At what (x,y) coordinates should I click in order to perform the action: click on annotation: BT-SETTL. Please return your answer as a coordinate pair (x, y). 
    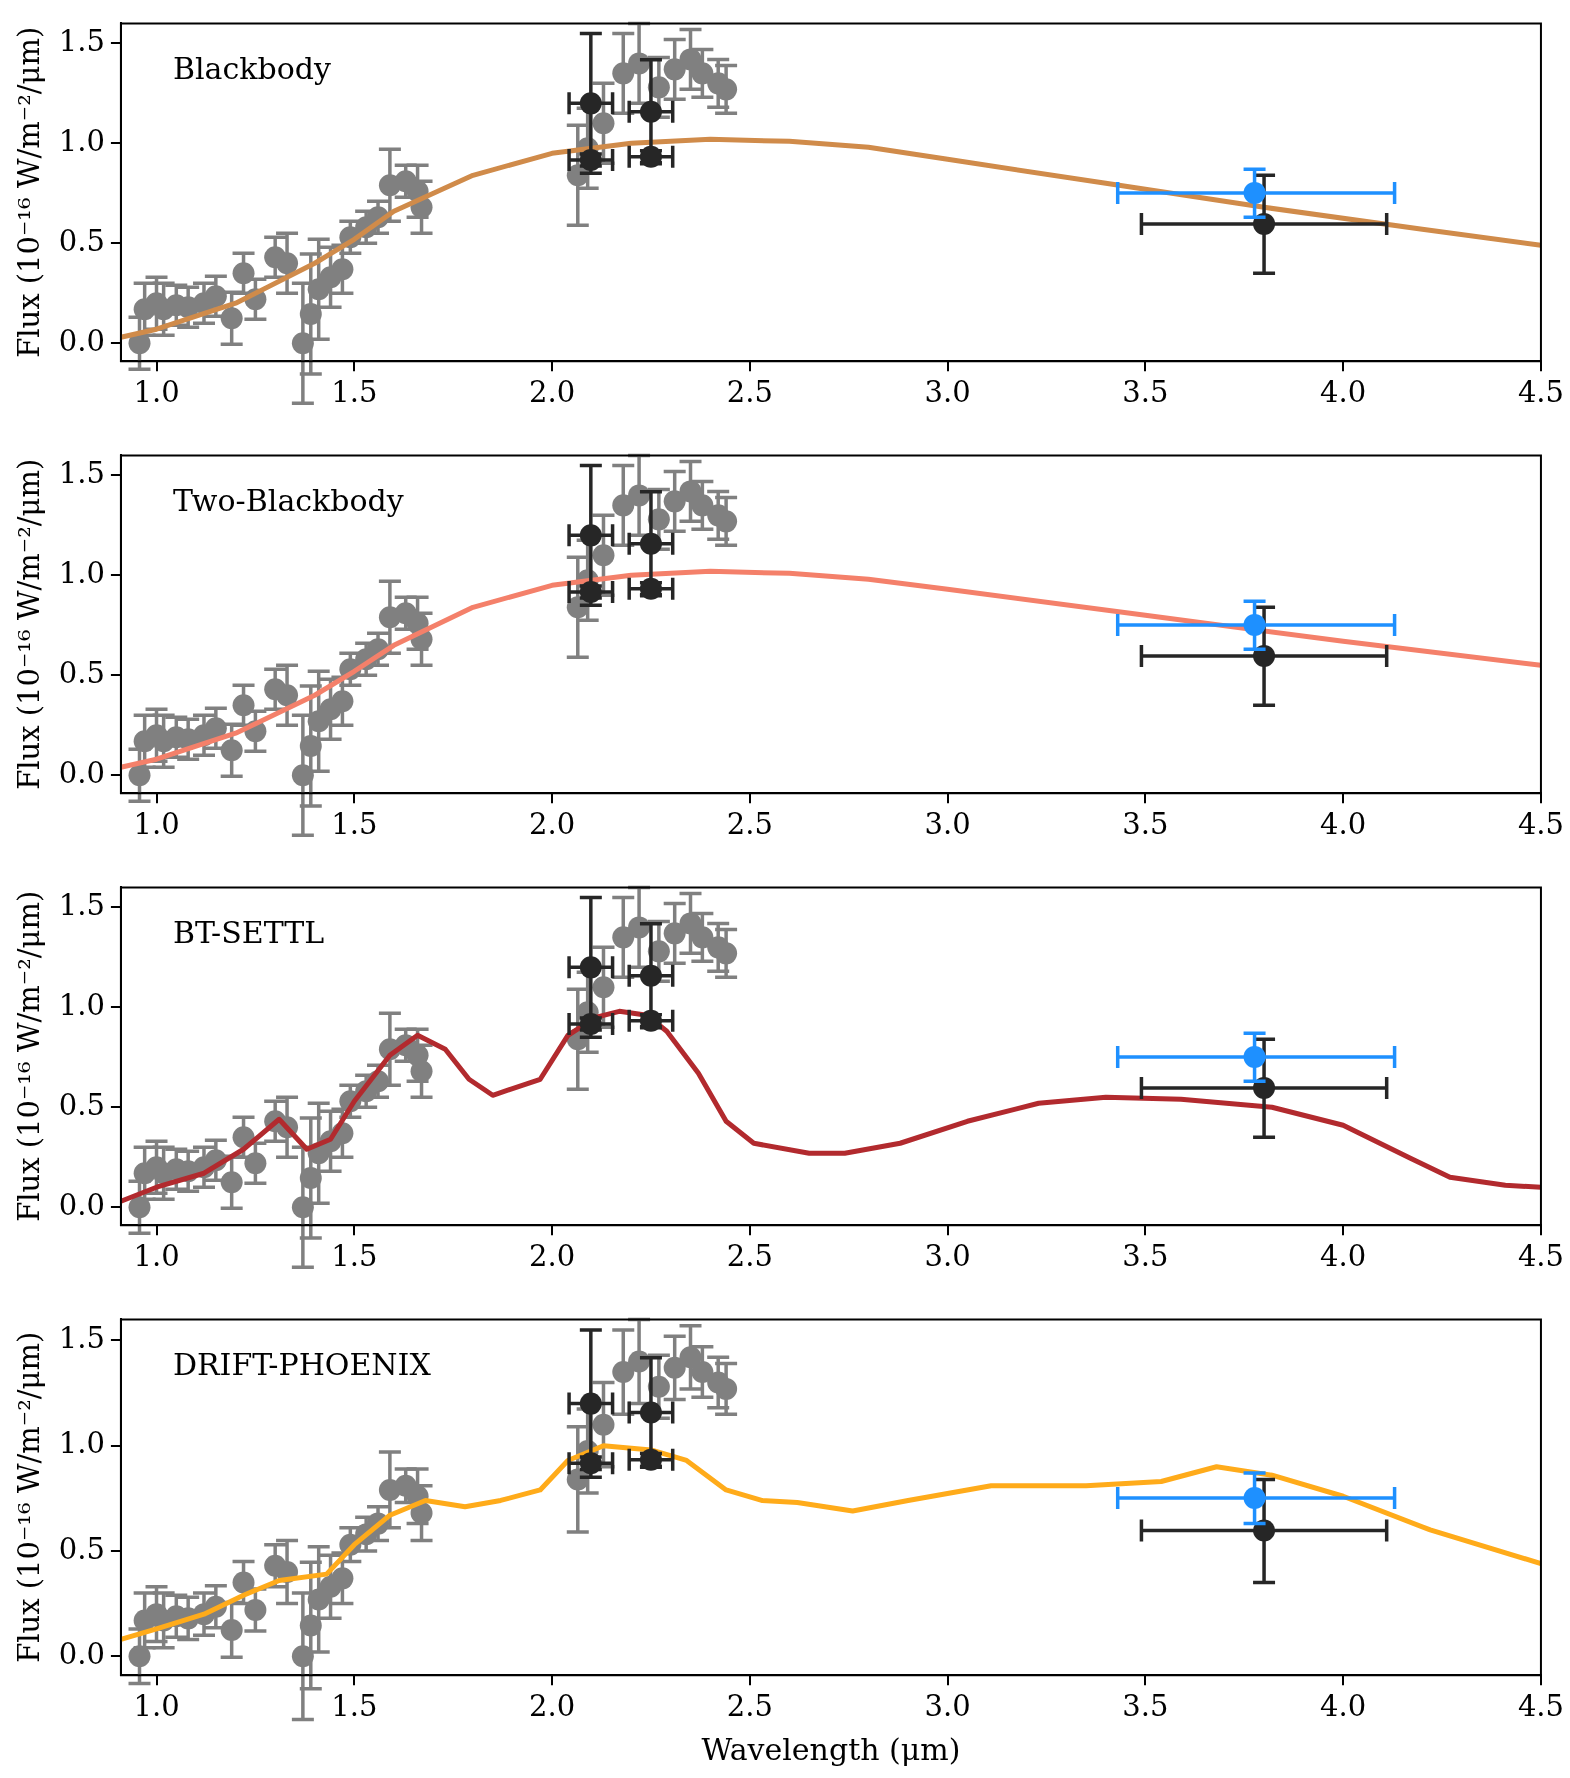
    Looking at the image, I should click on (248, 933).